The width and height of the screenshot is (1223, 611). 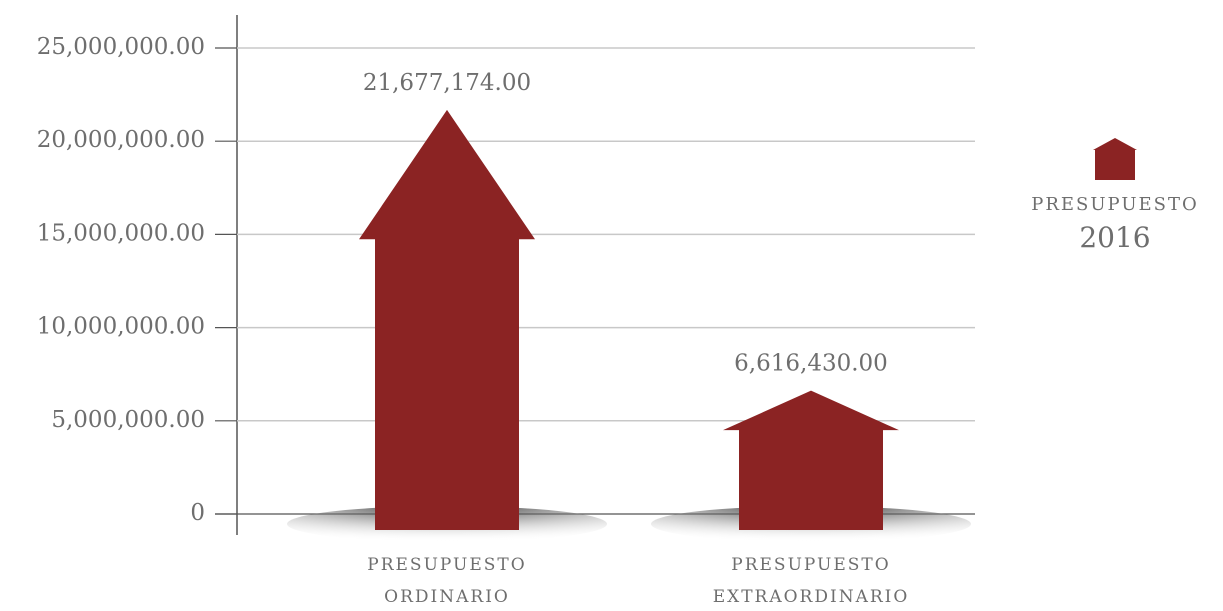 What do you see at coordinates (121, 47) in the screenshot?
I see `y-tick-label: 25,000,000.00` at bounding box center [121, 47].